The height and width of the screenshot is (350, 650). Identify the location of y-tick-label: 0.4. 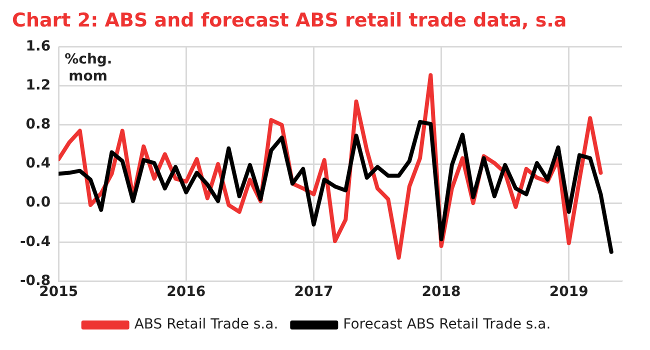
(38, 164).